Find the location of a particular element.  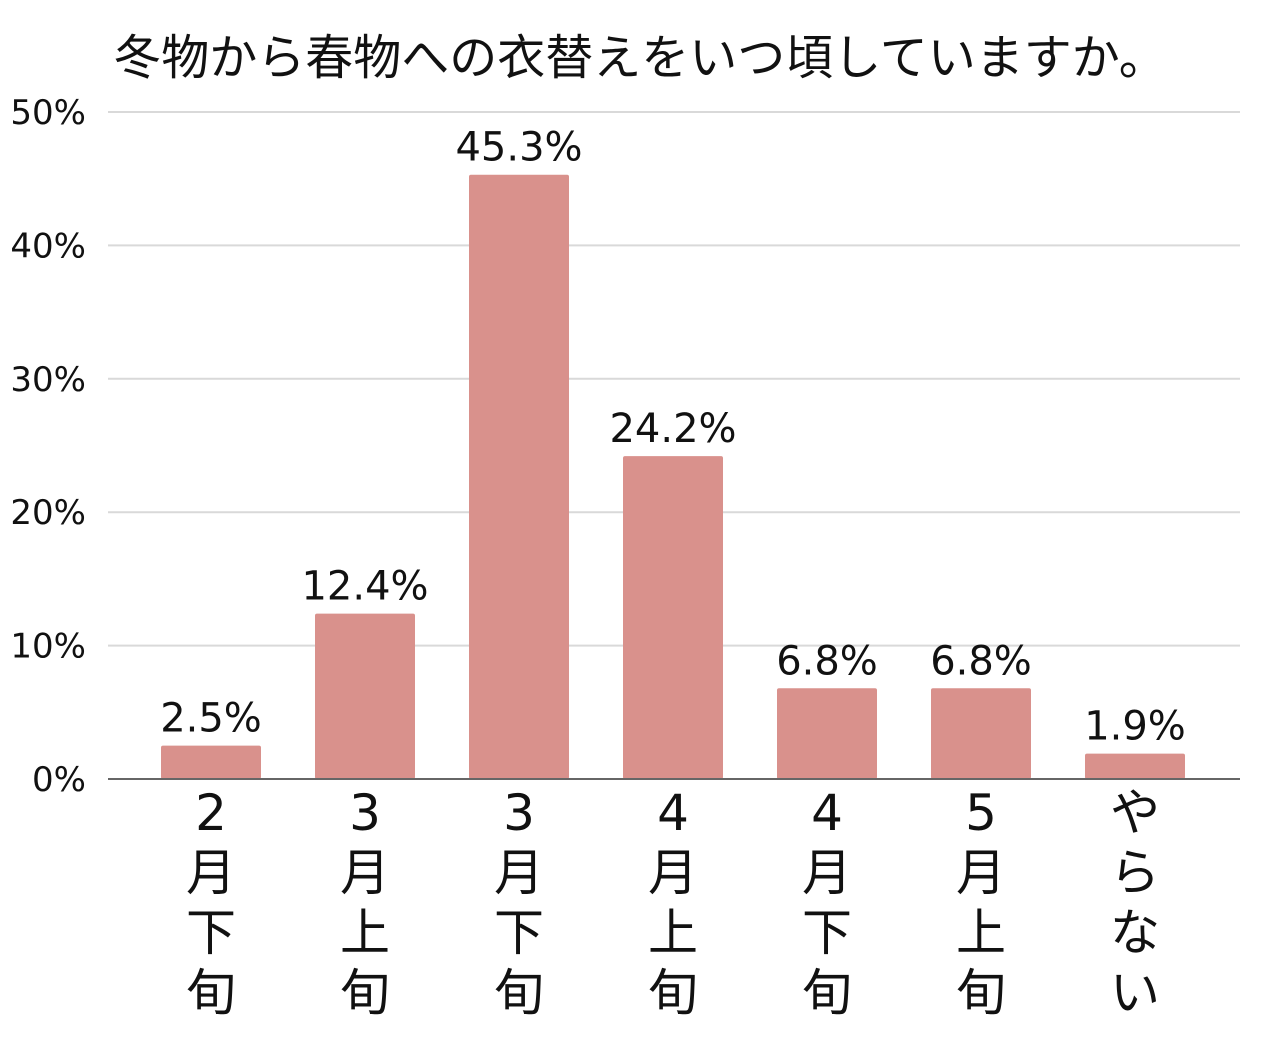

bar-data-label: 24.2% is located at coordinates (672, 429).